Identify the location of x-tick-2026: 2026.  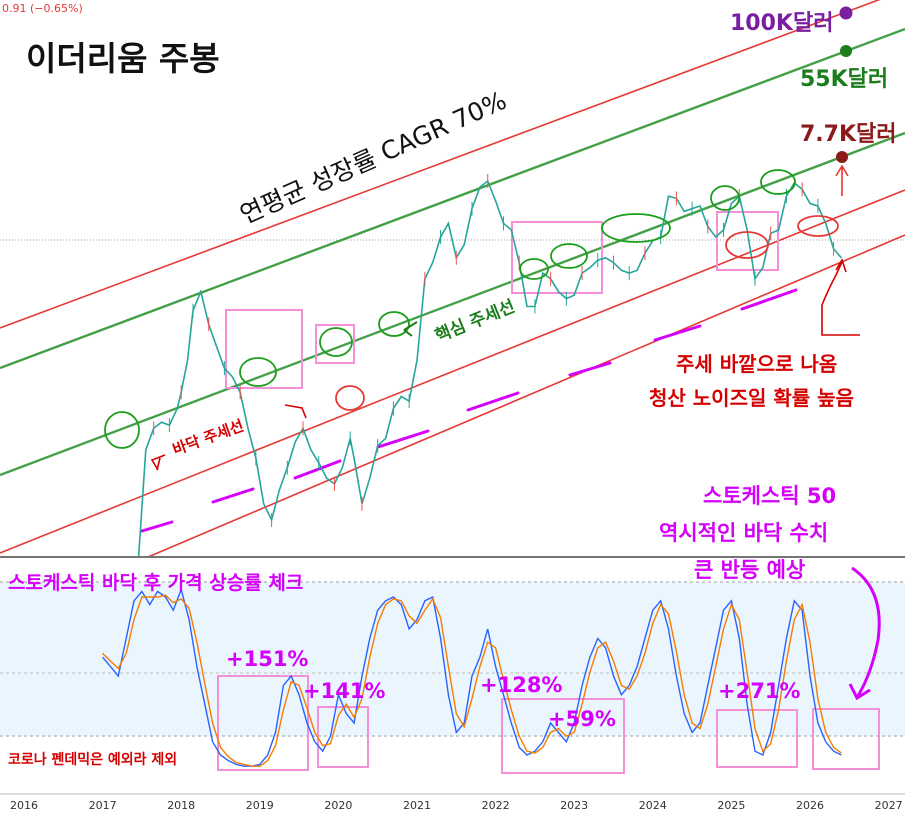
(810, 805).